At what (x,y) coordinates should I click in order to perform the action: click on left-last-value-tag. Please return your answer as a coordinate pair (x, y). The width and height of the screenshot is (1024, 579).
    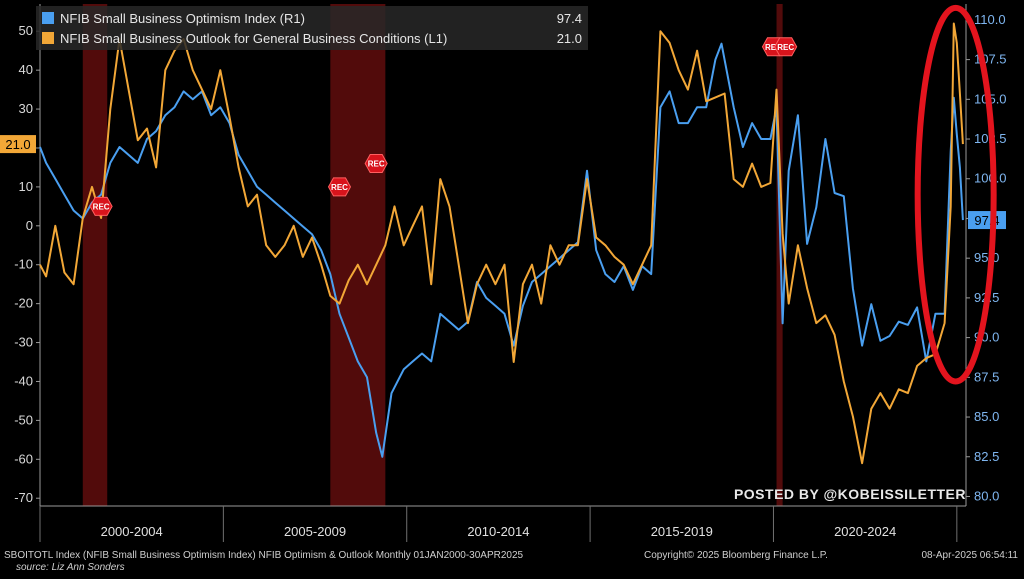
    Looking at the image, I should click on (18, 144).